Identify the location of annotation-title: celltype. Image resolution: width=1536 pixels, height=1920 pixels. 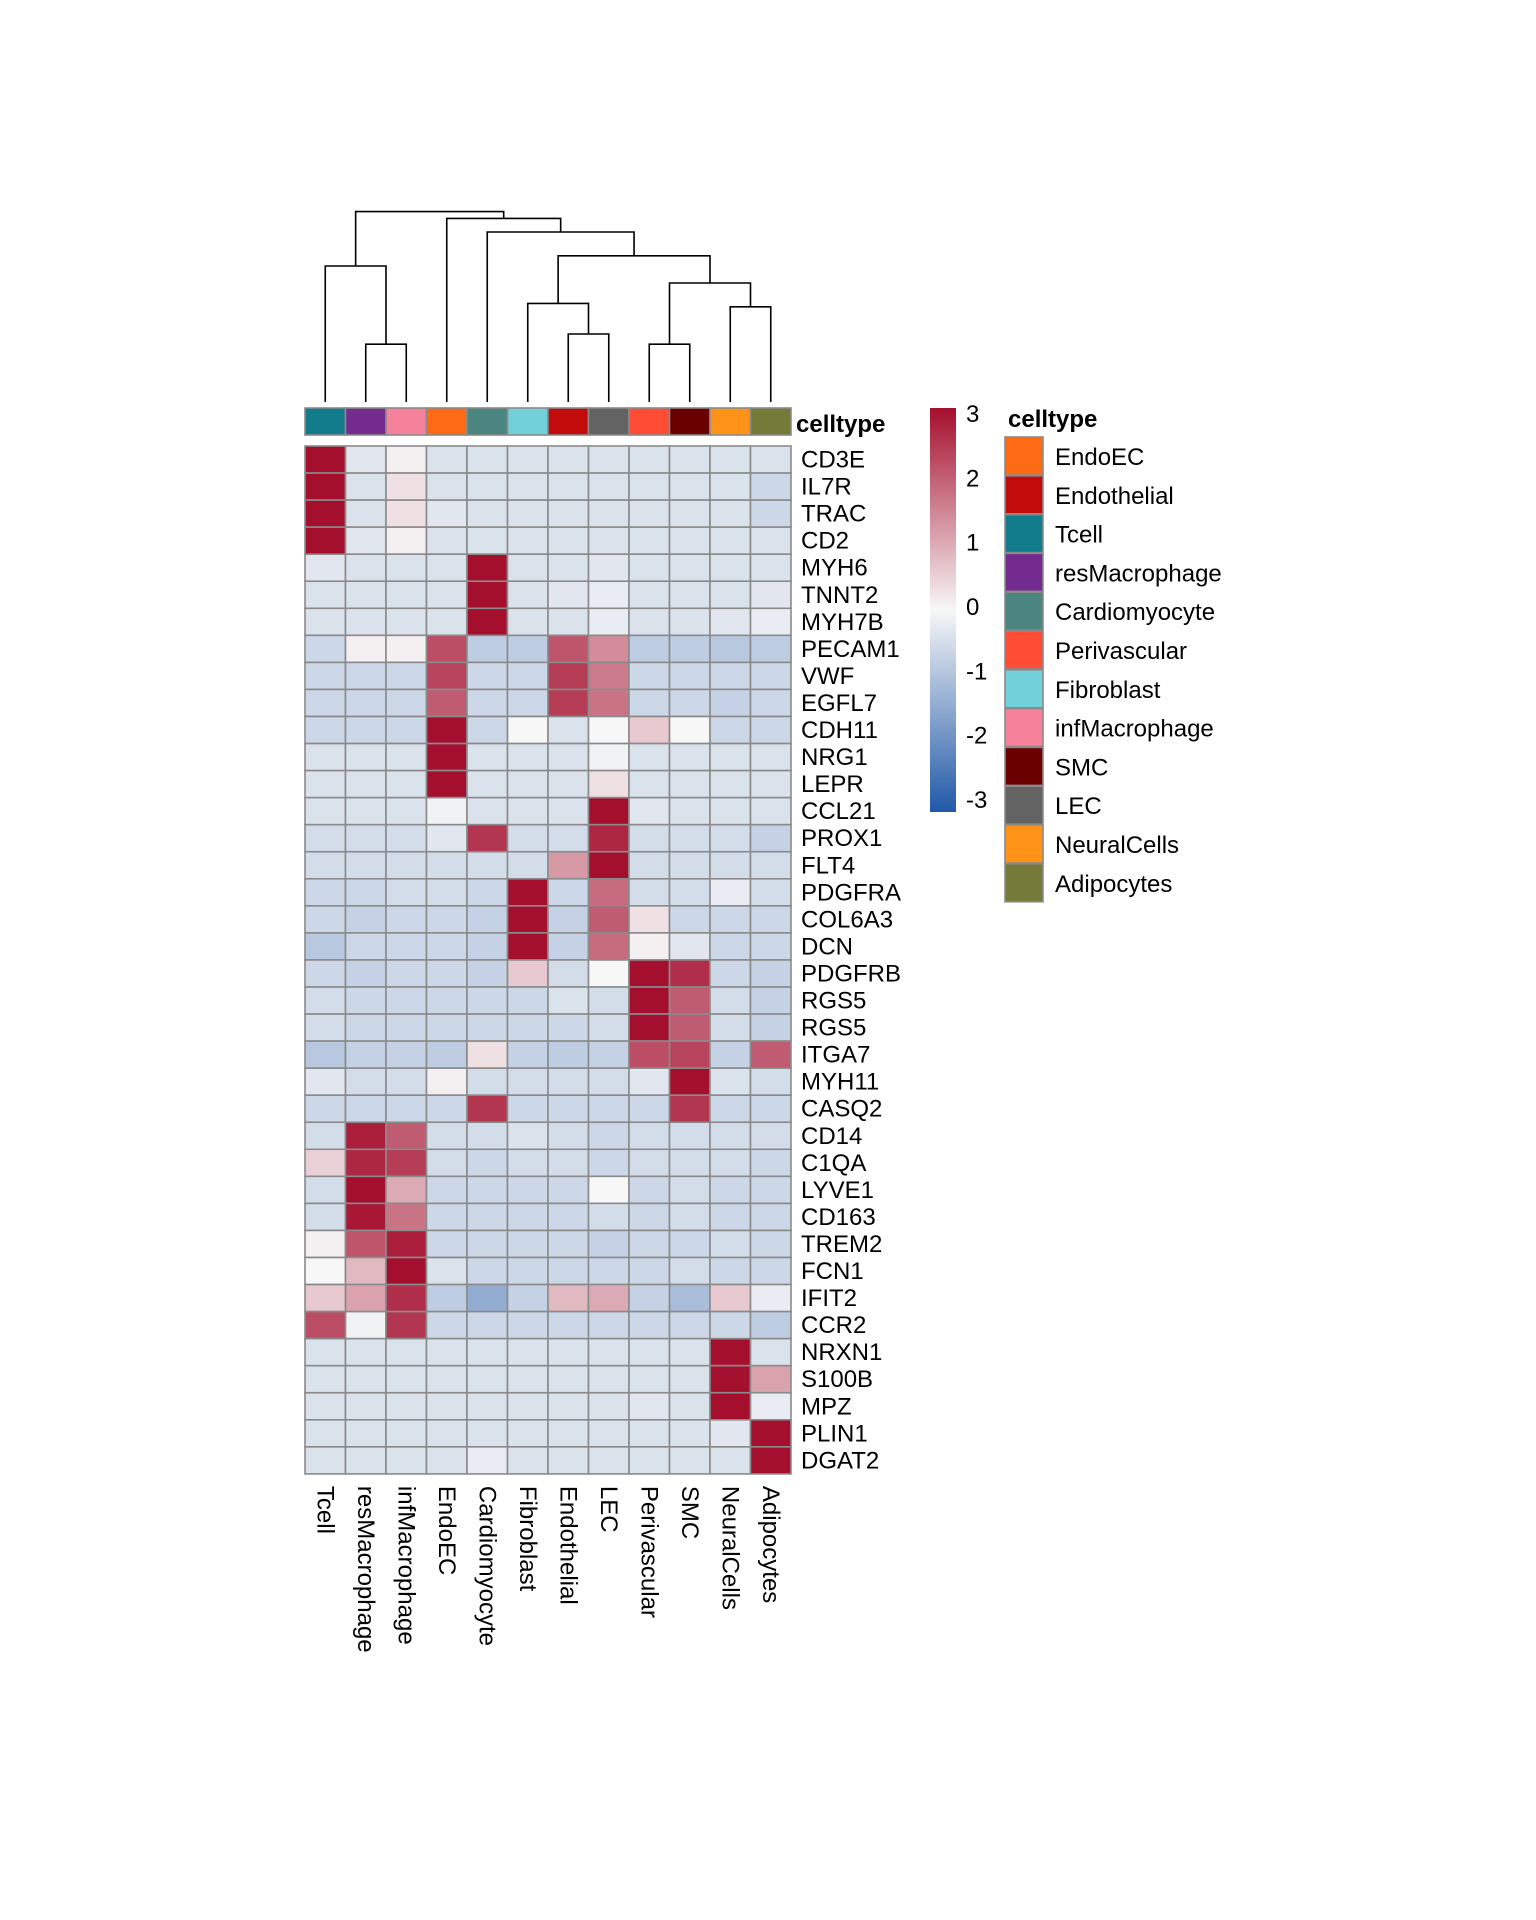
(840, 424).